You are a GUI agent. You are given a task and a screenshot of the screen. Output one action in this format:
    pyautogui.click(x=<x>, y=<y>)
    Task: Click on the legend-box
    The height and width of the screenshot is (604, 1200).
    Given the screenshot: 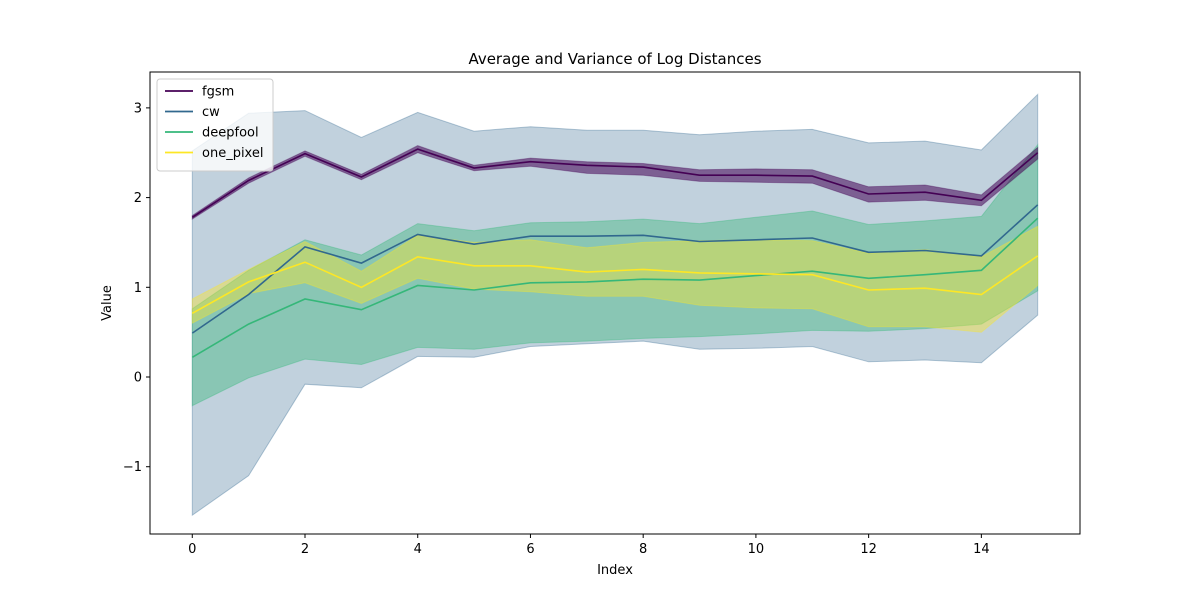 What is the action you would take?
    pyautogui.click(x=215, y=125)
    